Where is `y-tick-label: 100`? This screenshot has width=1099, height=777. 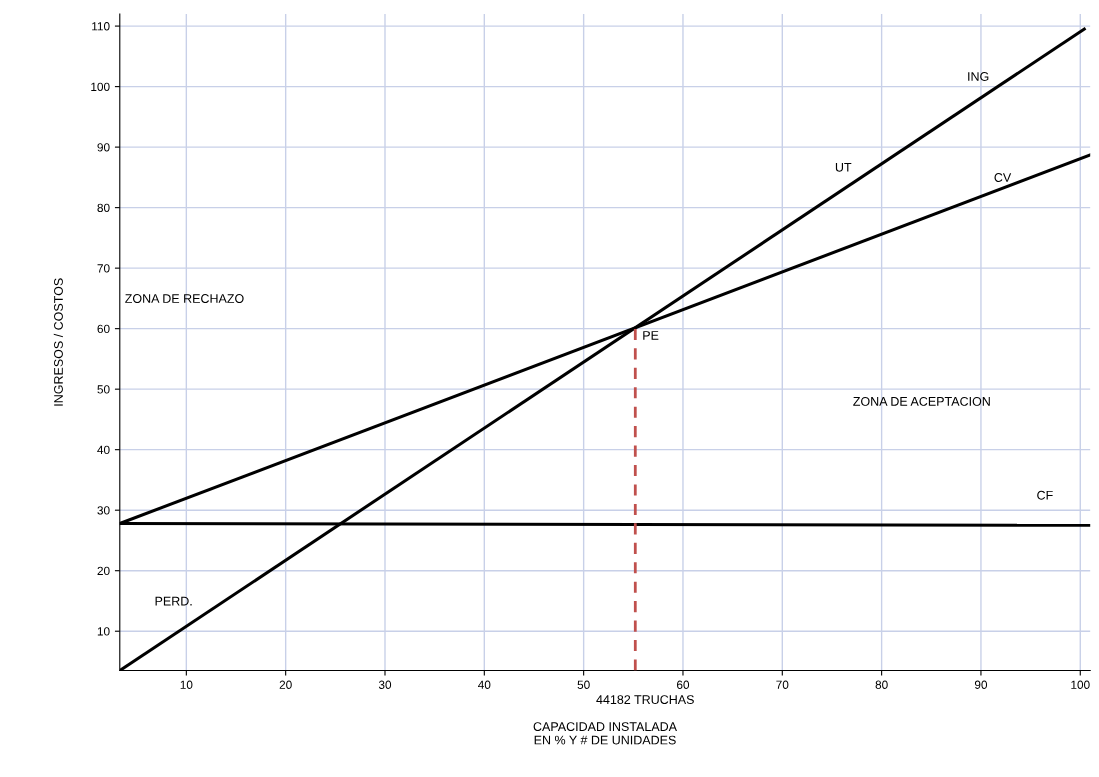 y-tick-label: 100 is located at coordinates (100, 86).